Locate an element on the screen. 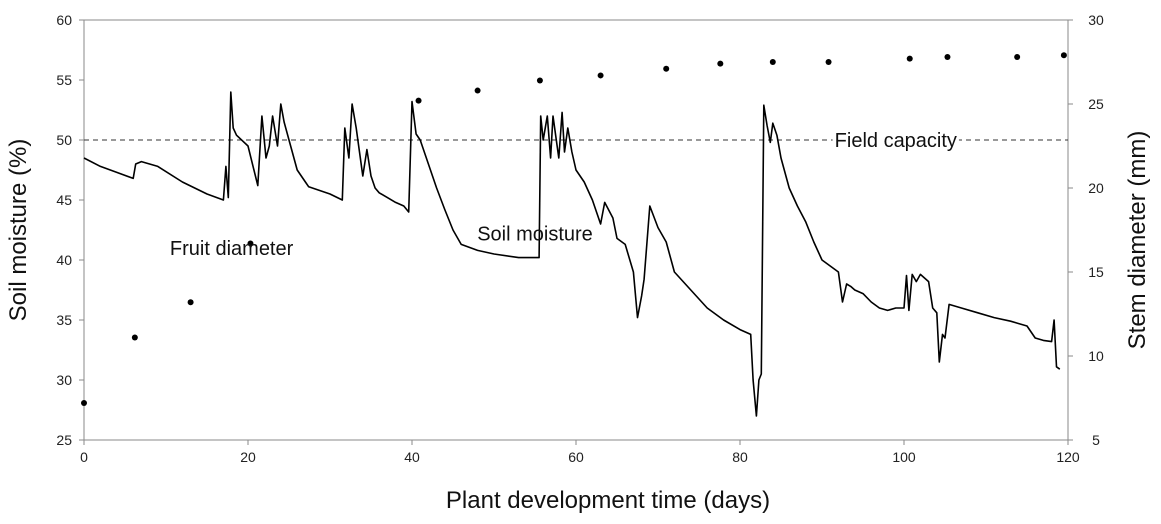 This screenshot has height=524, width=1161. y-left-tick-label: 40 is located at coordinates (64, 260).